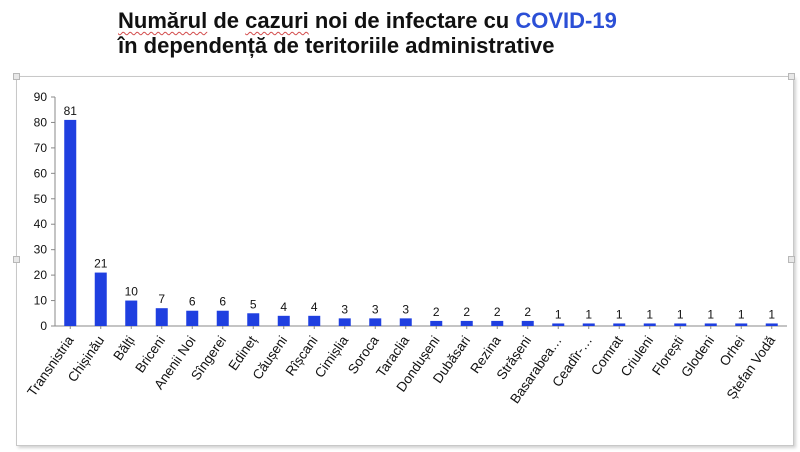  I want to click on category-label: Bălți, so click(123, 348).